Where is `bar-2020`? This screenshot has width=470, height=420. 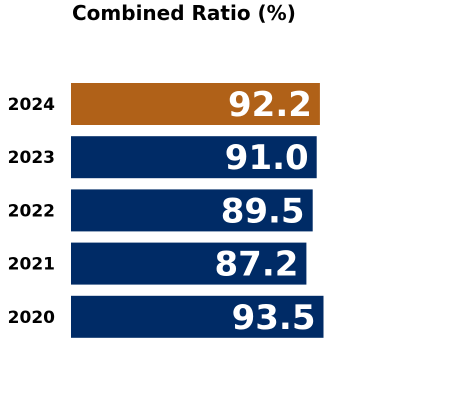
bar-2020 is located at coordinates (197, 316).